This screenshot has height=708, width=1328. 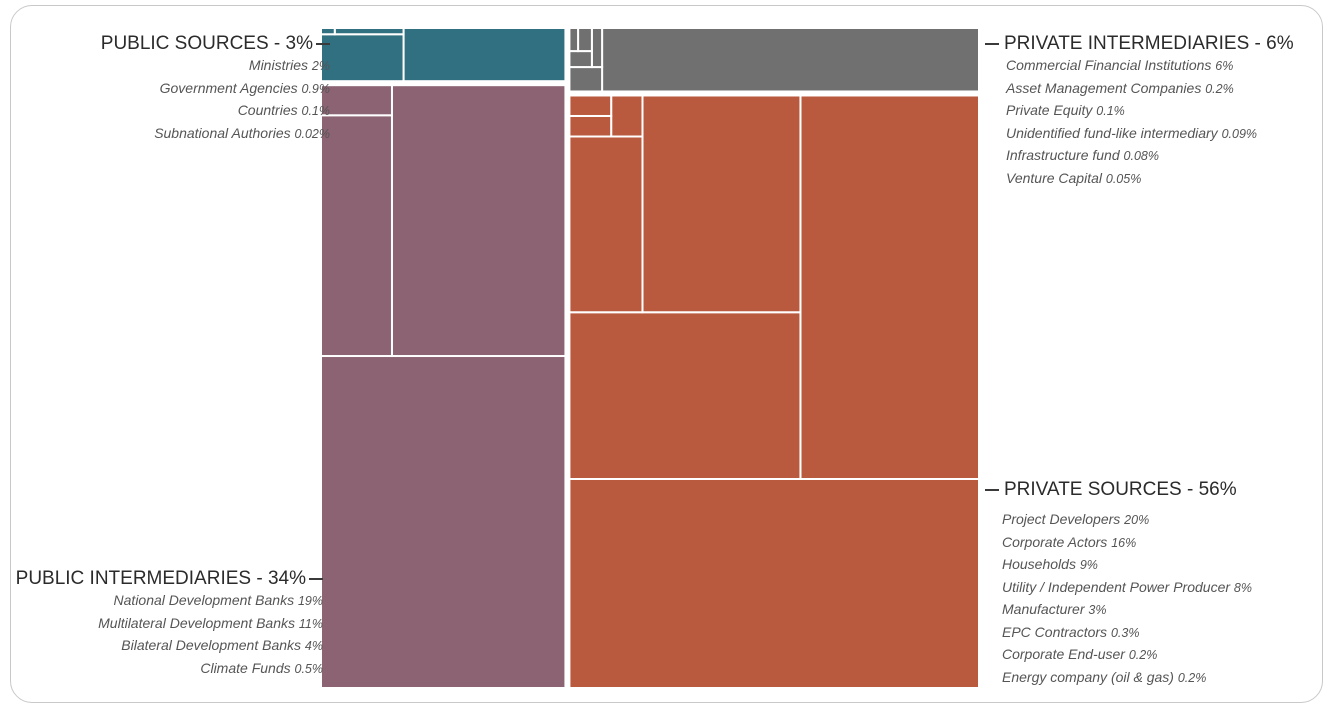 What do you see at coordinates (286, 578) in the screenshot?
I see `group-value: 34%` at bounding box center [286, 578].